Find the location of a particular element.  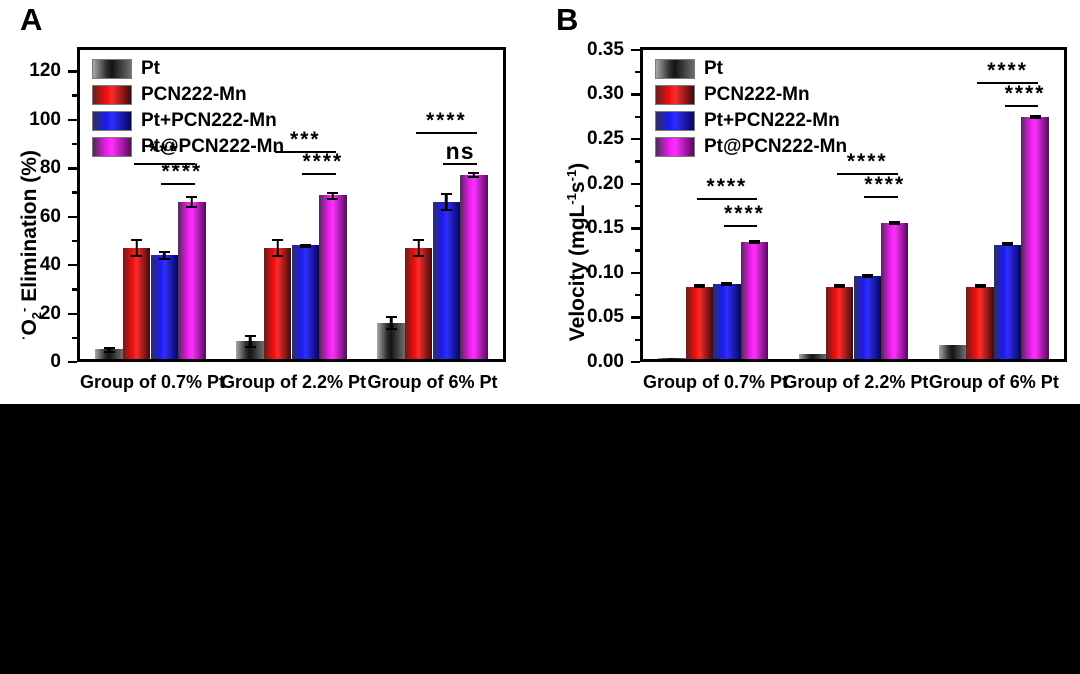

y-tick-label: 0.25 is located at coordinates (605, 138).